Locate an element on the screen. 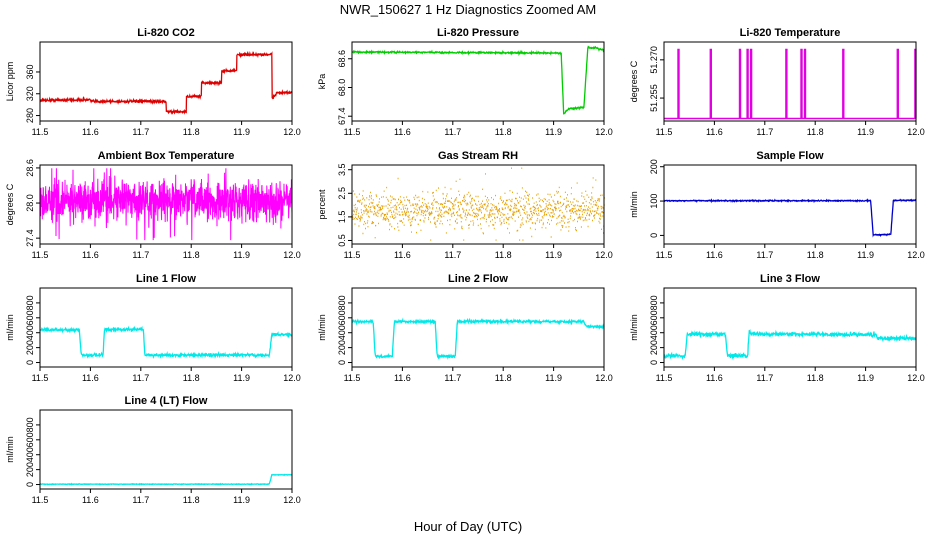 The image size is (936, 540). y-tick-label: 280 is located at coordinates (30, 115).